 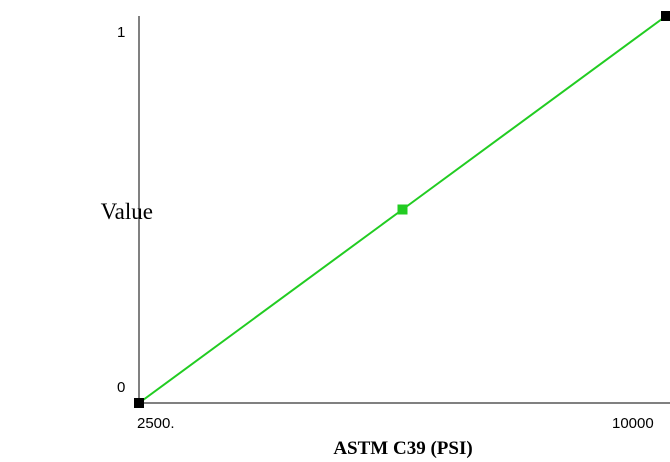 What do you see at coordinates (121, 387) in the screenshot?
I see `y-tick-label-bottom: 0` at bounding box center [121, 387].